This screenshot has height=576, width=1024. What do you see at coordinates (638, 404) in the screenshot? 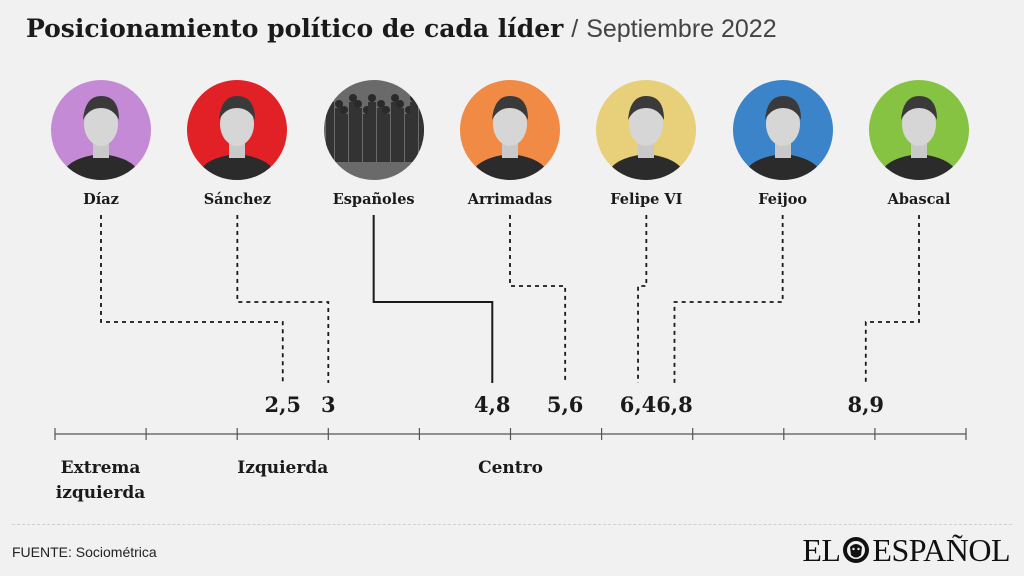
I see `value-label-4: 6,4` at bounding box center [638, 404].